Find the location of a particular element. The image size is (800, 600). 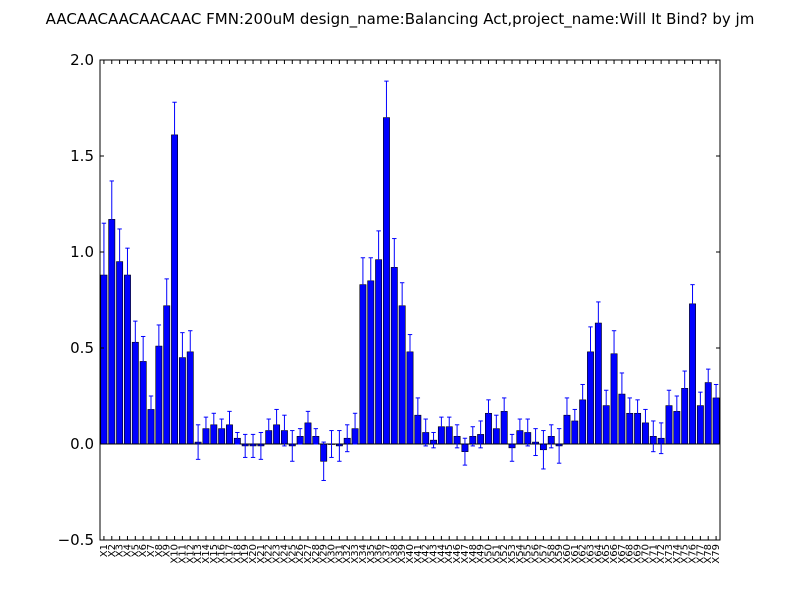

x-tick-label: X39 is located at coordinates (402, 554).